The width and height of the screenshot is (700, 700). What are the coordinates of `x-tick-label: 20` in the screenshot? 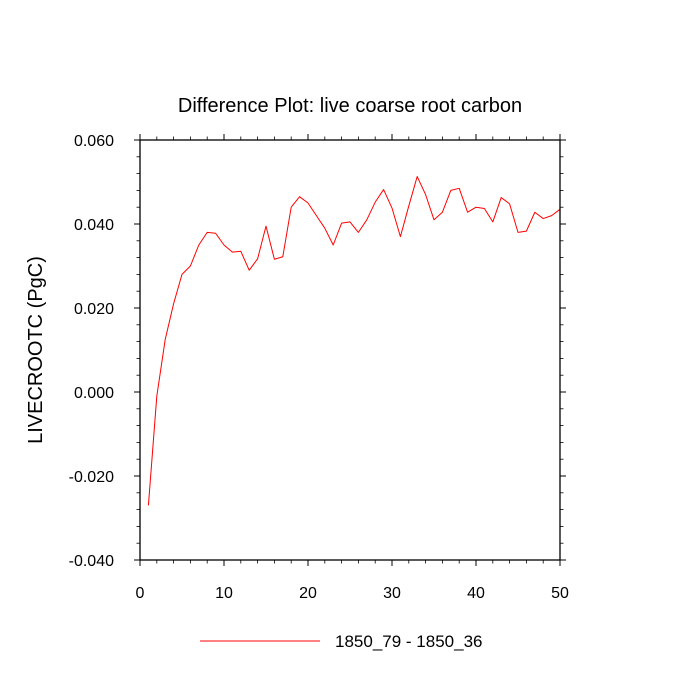 It's located at (308, 593).